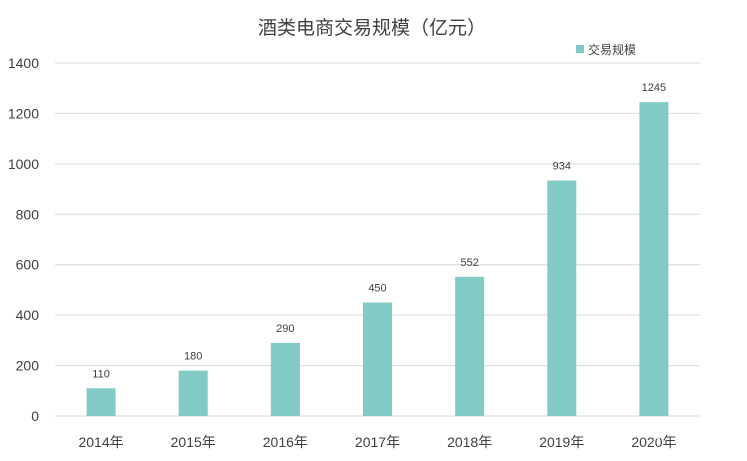 Image resolution: width=747 pixels, height=461 pixels. What do you see at coordinates (285, 329) in the screenshot?
I see `data-label: 290` at bounding box center [285, 329].